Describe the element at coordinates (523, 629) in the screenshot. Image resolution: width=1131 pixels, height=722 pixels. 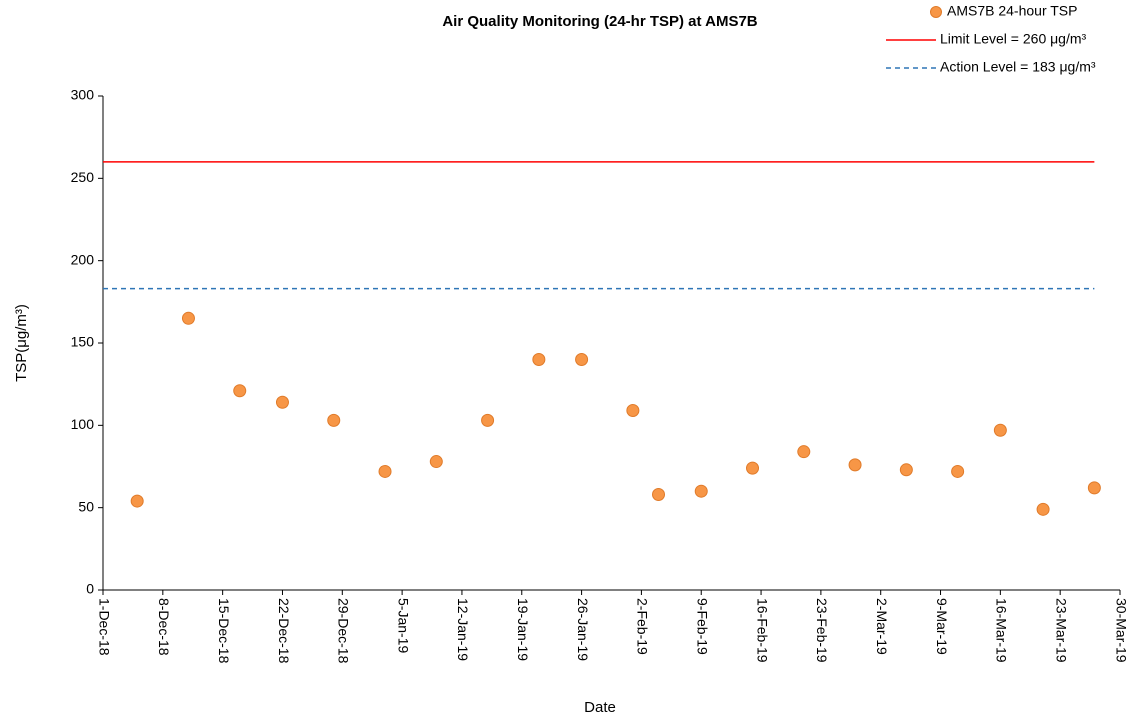
I see `x-tick-label: 19-Jan-19` at that location.